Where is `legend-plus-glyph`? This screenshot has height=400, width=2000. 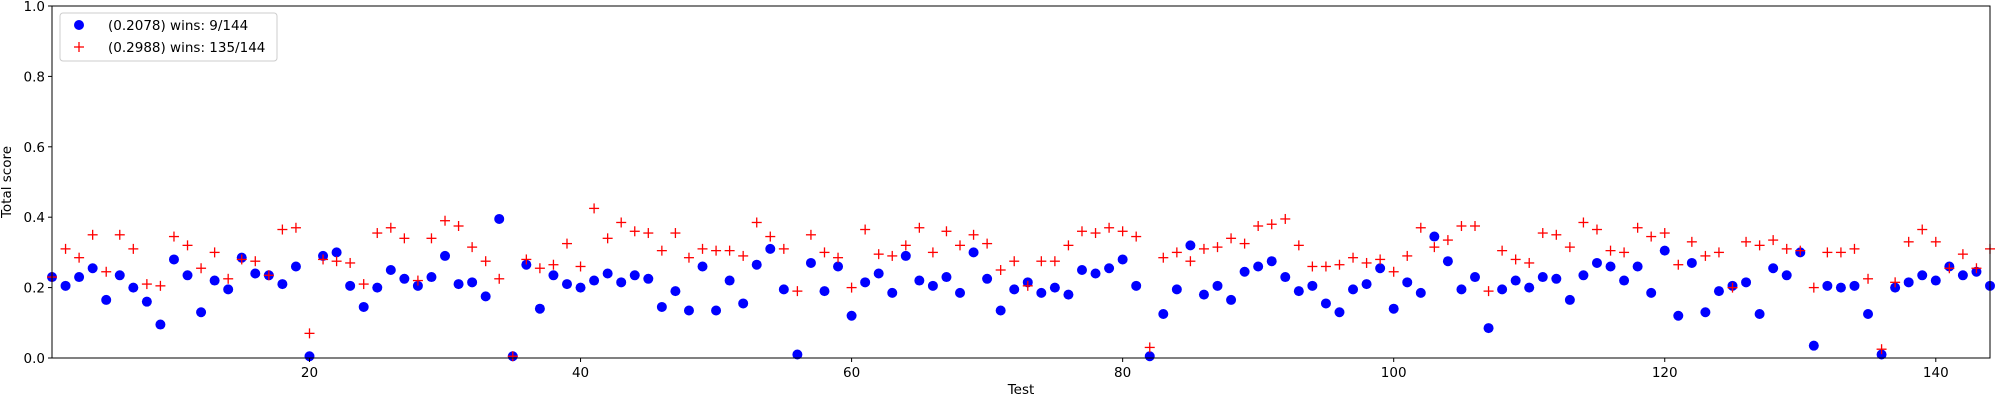 legend-plus-glyph is located at coordinates (79, 47).